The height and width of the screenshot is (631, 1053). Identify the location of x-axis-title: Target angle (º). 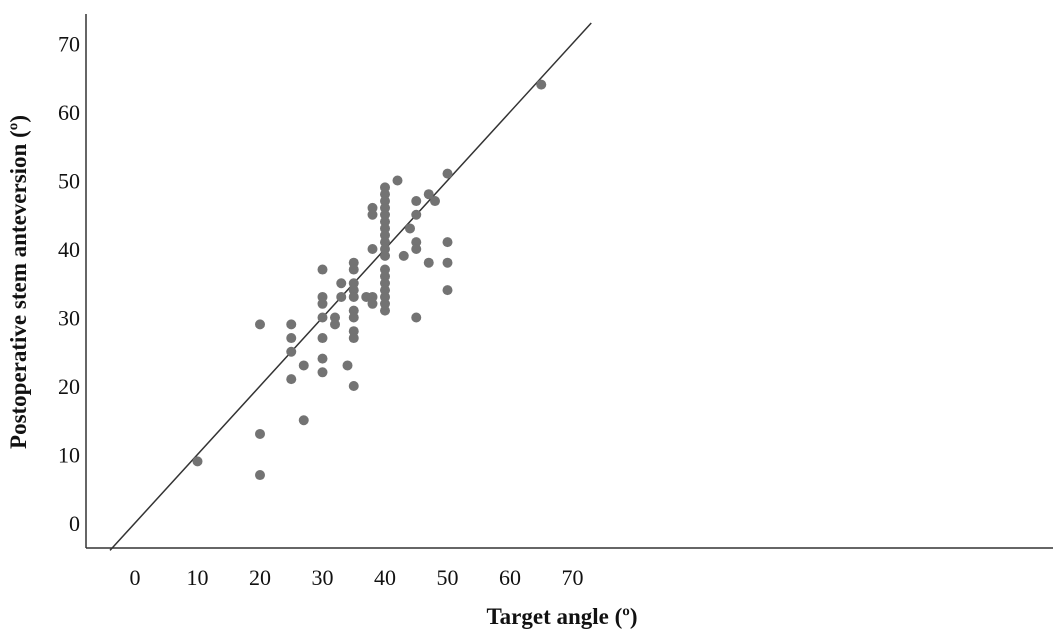
(561, 616).